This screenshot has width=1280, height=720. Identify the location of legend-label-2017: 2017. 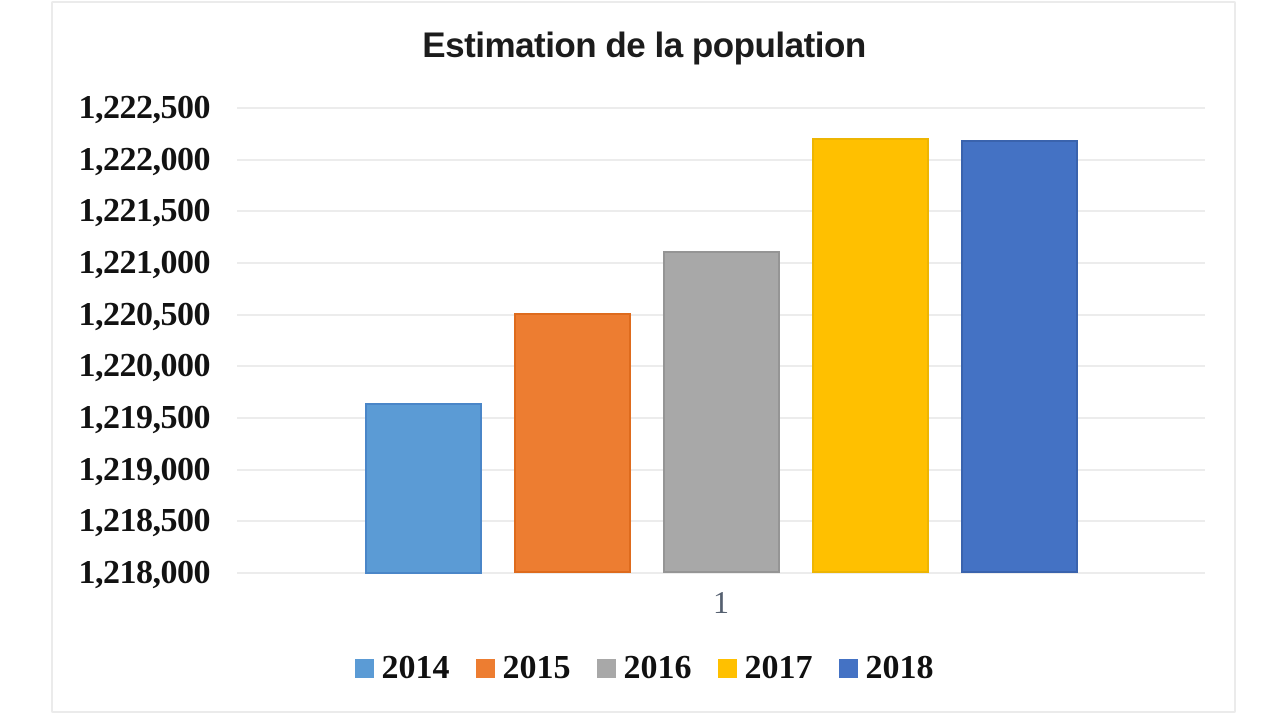
(778, 667).